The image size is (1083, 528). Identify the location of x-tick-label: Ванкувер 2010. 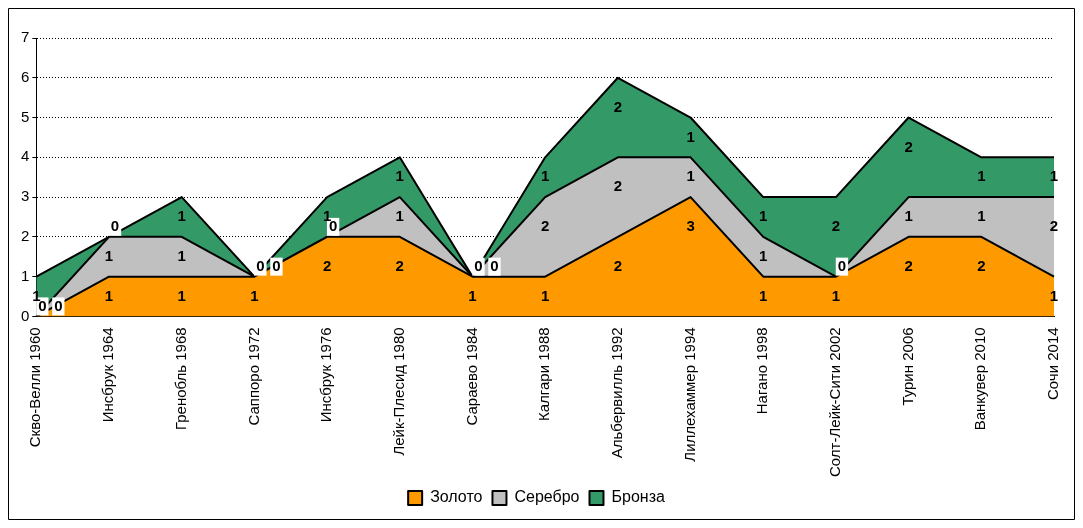
(980, 379).